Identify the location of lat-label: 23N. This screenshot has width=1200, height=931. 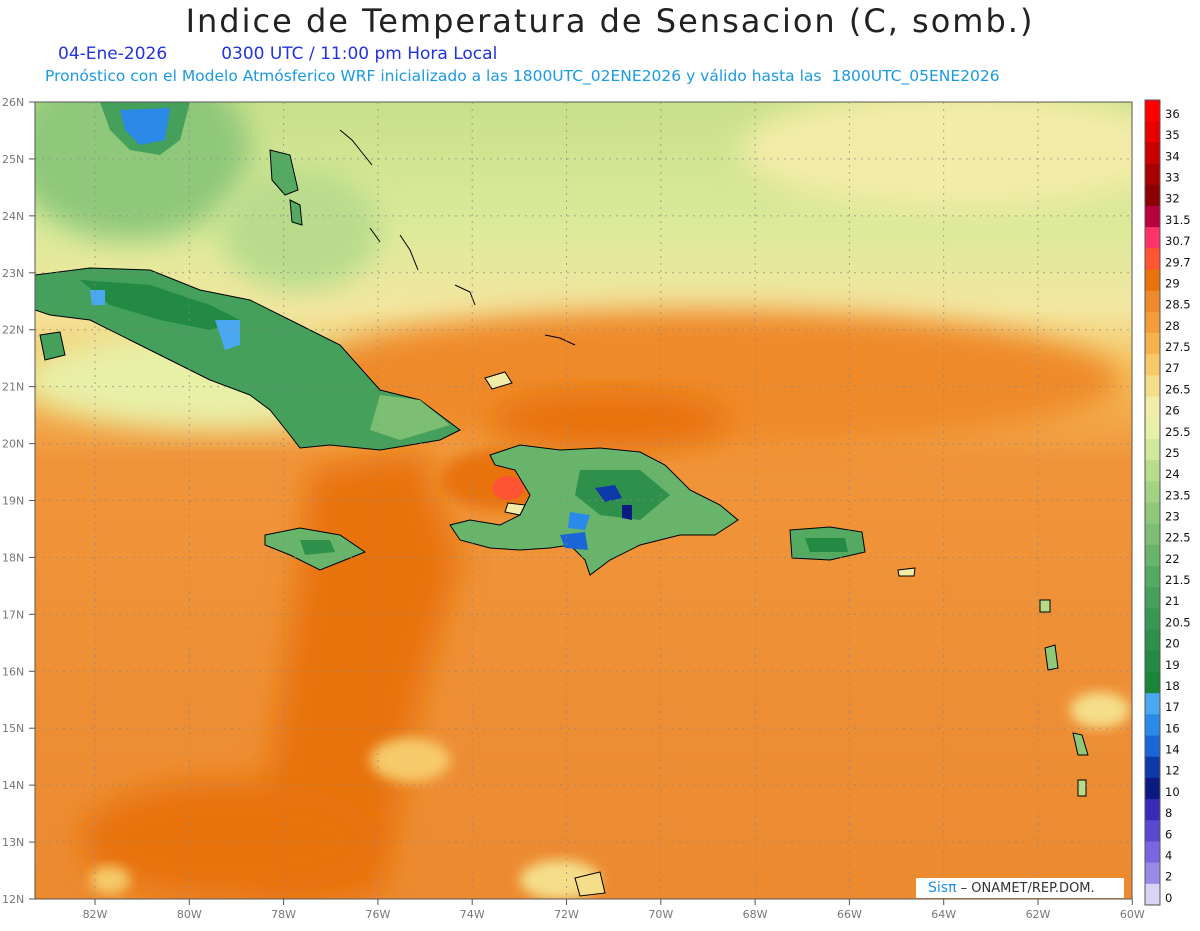
(13, 273).